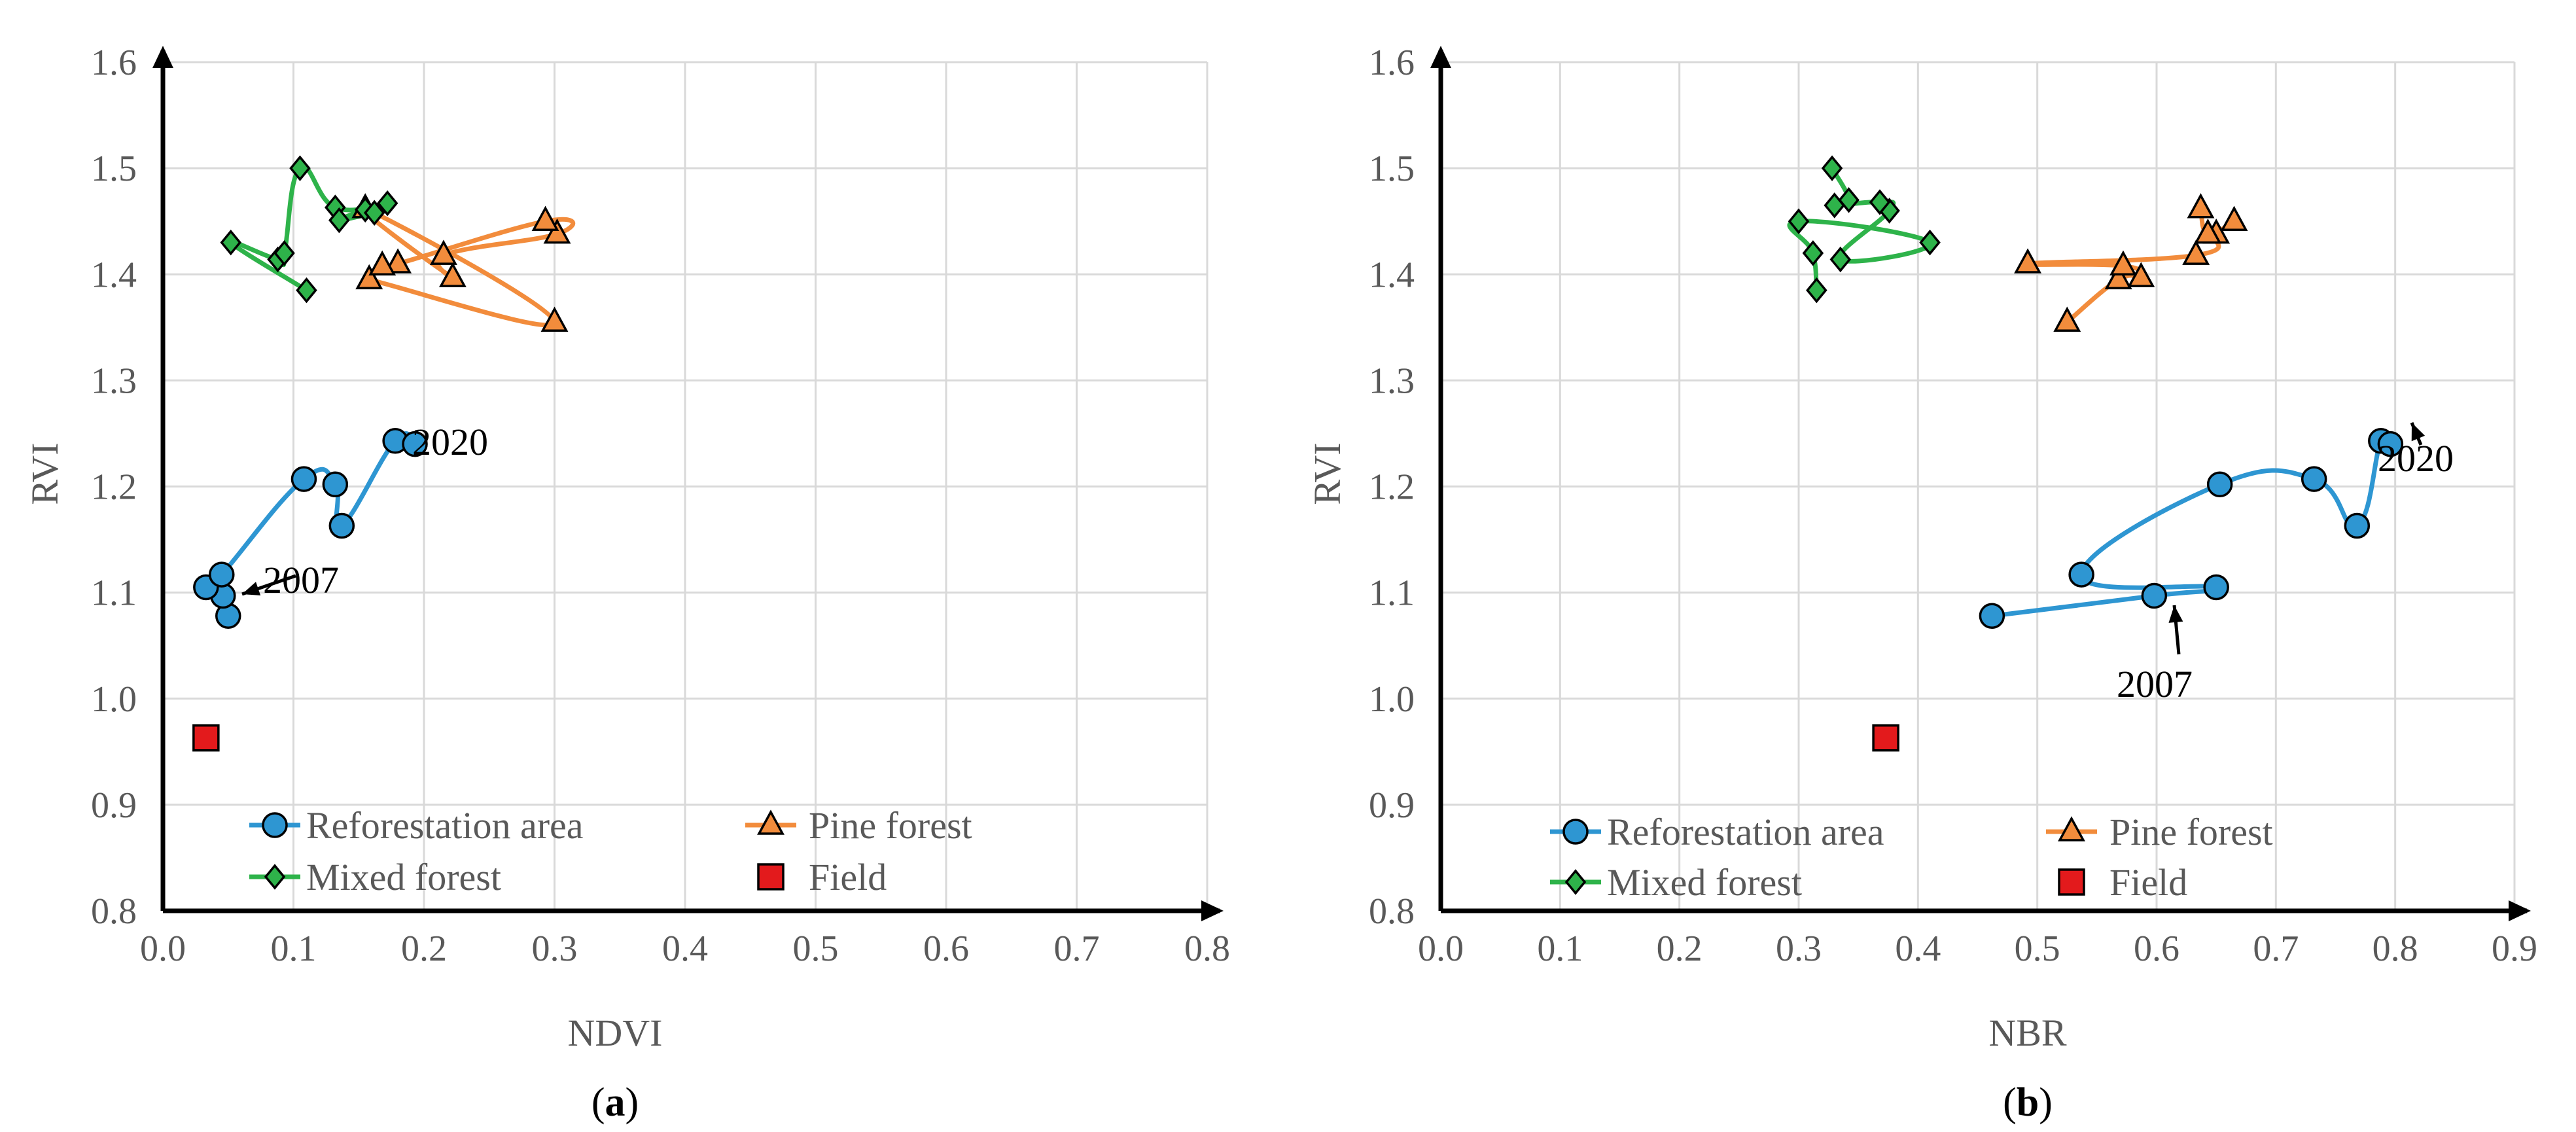 Image resolution: width=2576 pixels, height=1132 pixels. What do you see at coordinates (2520, 910) in the screenshot?
I see `x-axis-arrowhead` at bounding box center [2520, 910].